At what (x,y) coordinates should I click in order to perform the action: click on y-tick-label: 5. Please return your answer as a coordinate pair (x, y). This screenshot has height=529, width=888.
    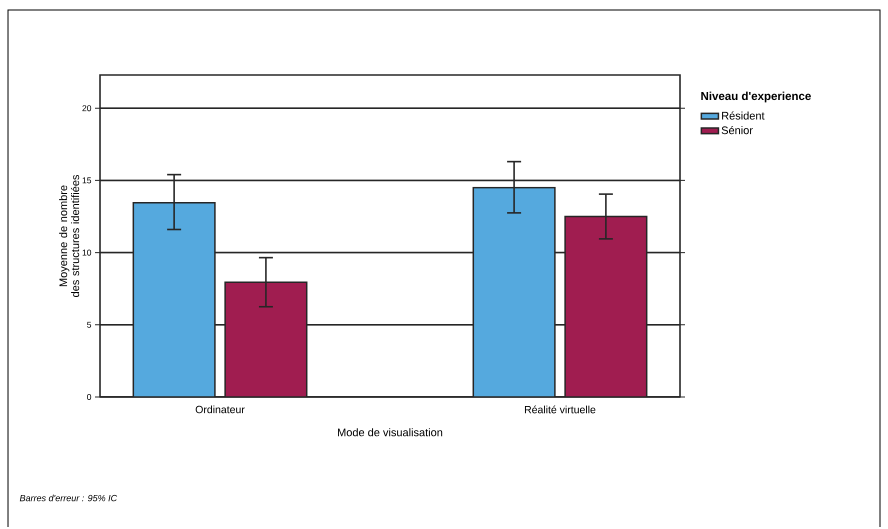
    Looking at the image, I should click on (89, 325).